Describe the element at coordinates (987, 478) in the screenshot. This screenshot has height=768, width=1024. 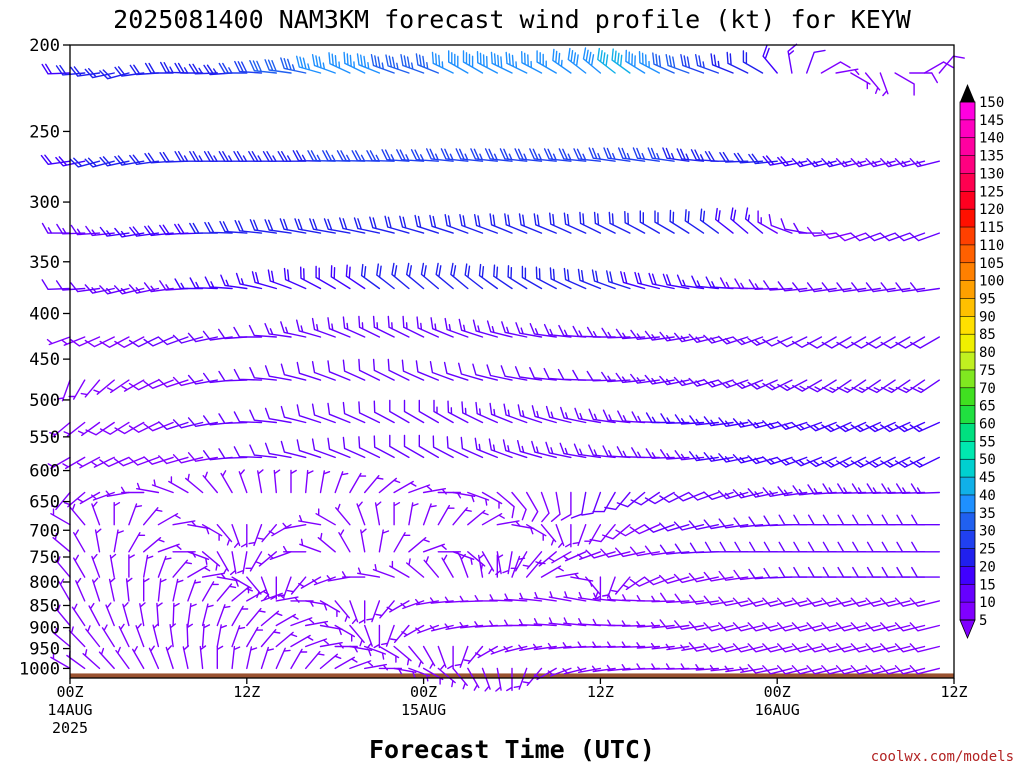
I see `colorbar-label: 45` at that location.